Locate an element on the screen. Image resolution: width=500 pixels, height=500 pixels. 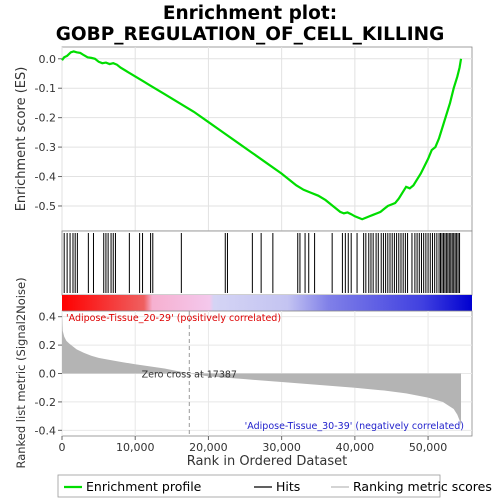
x-tick-label: 40,000 is located at coordinates (355, 447).